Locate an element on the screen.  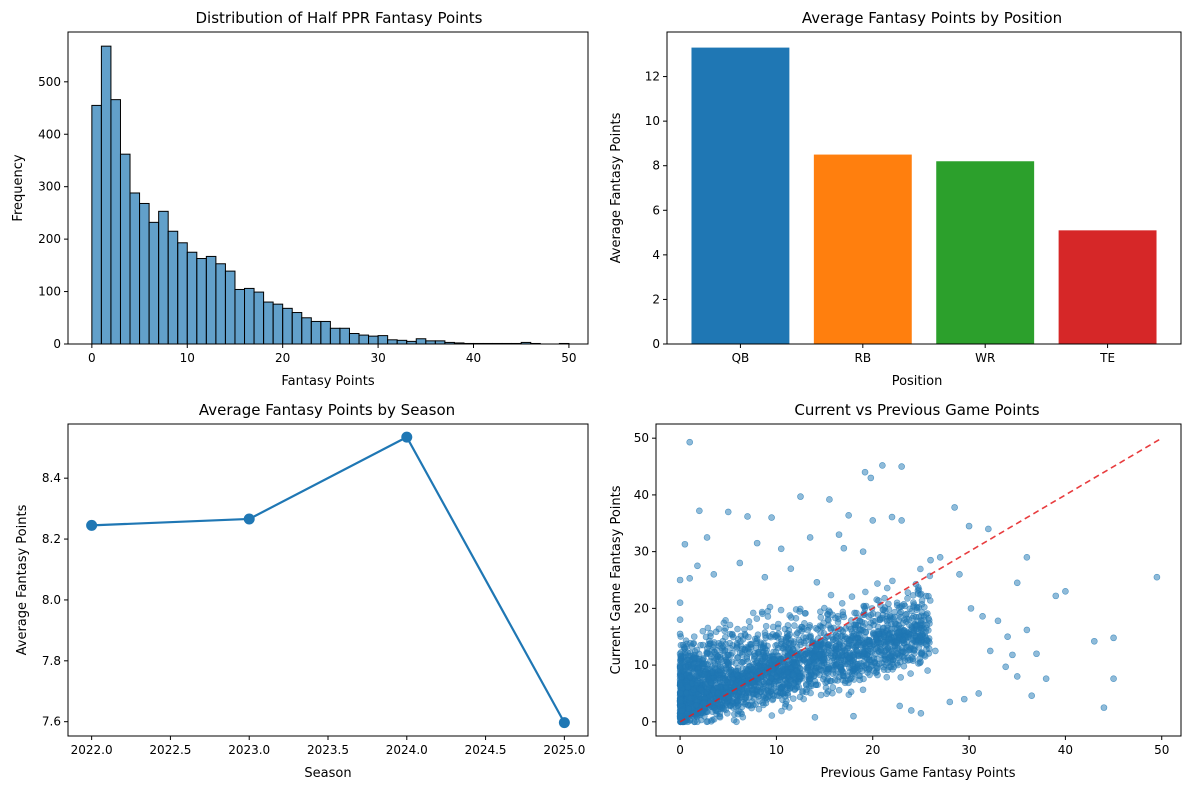
position-y-ticks: 0 2 4 6 8 10 12 is located at coordinates (656, 210).